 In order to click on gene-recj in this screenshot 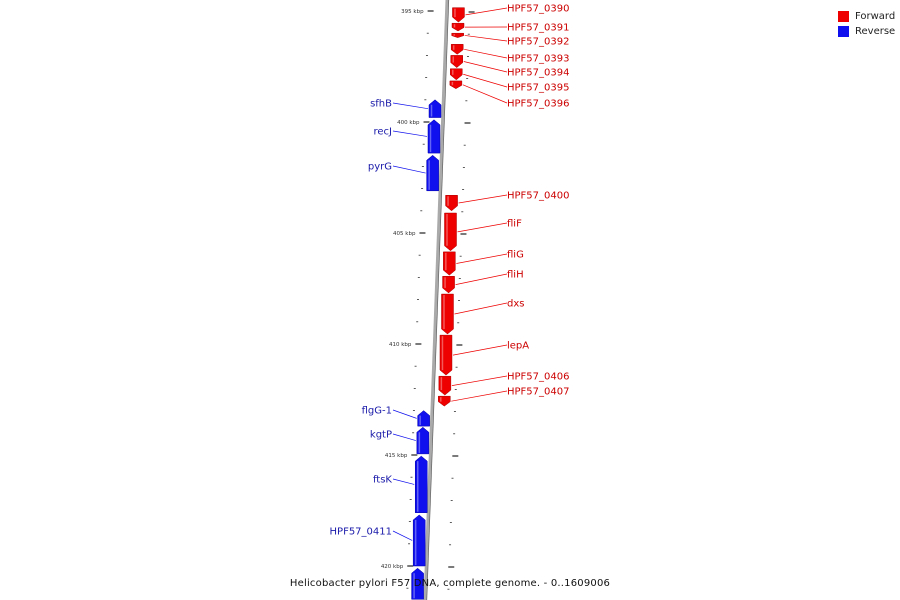, I will do `click(434, 136)`.